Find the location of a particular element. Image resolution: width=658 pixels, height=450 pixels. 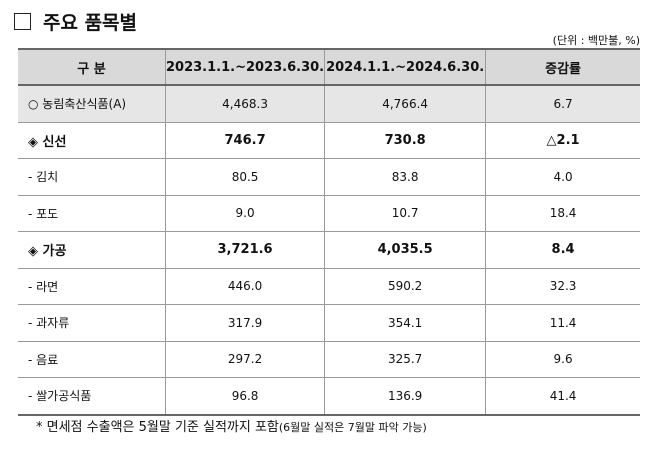

table-row: ◈ 신선 746.7 730.8 △2.1 is located at coordinates (329, 140).